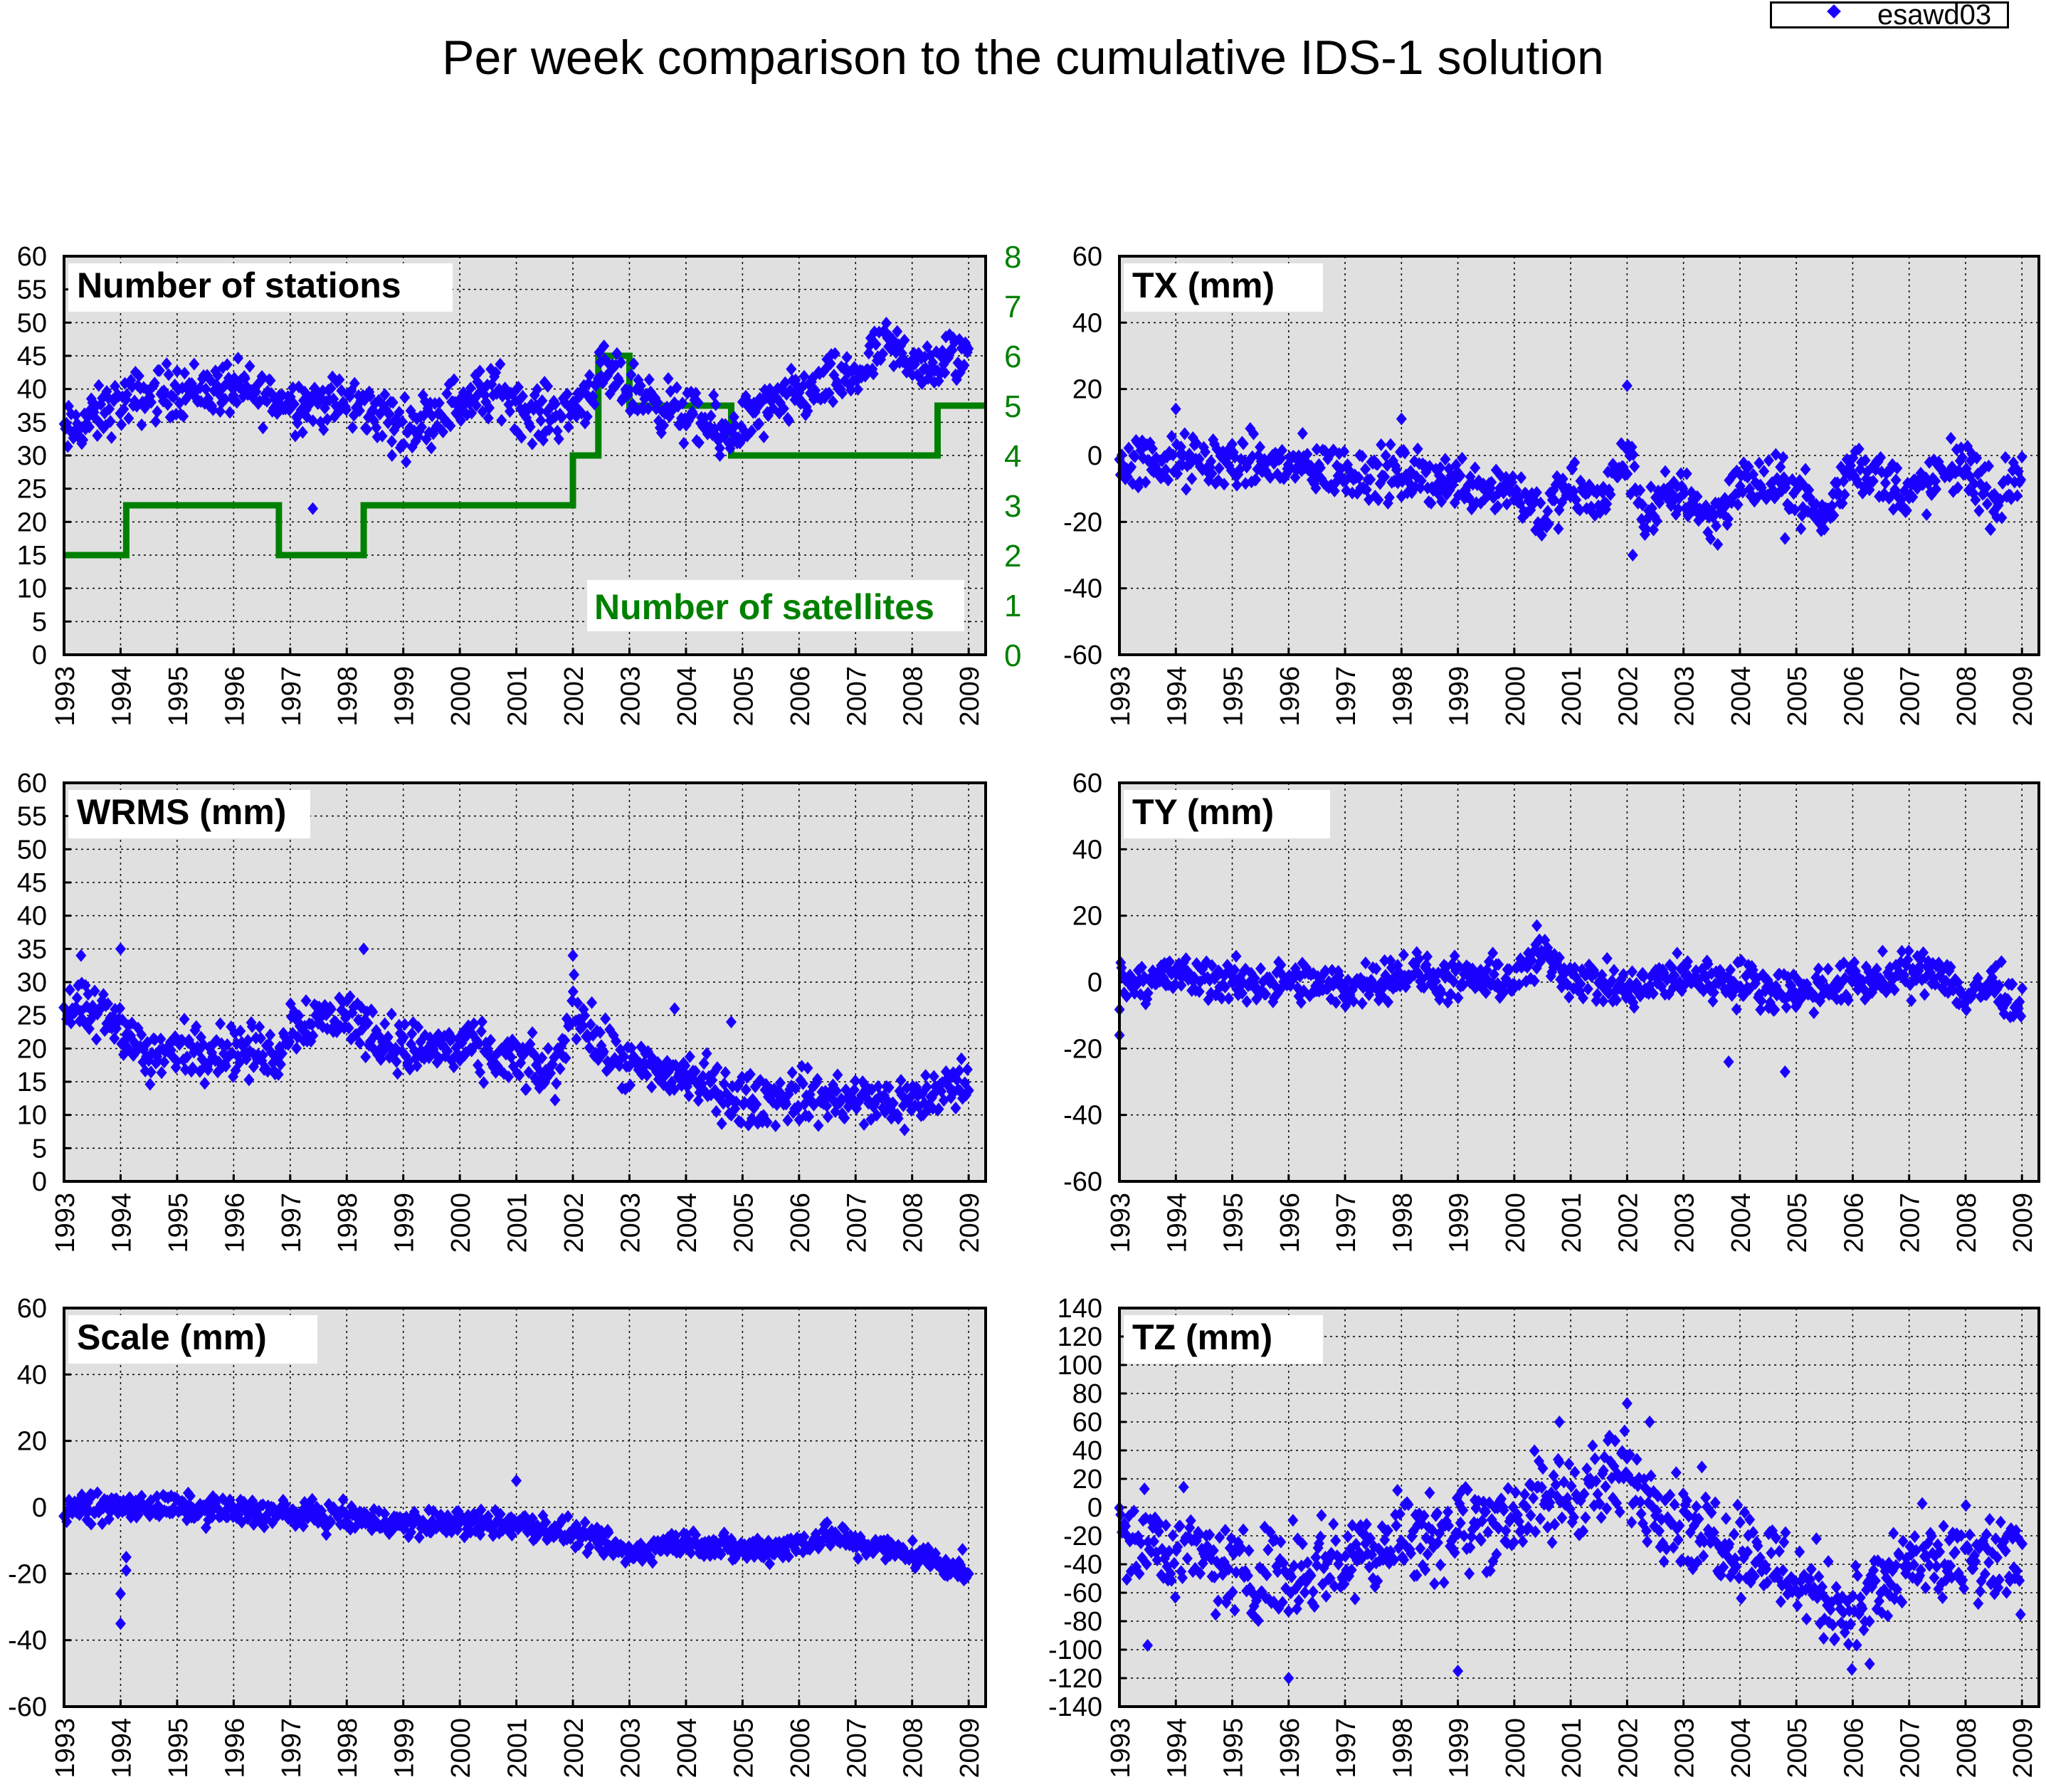 The height and width of the screenshot is (1792, 2046). Describe the element at coordinates (630, 696) in the screenshot. I see `x-tick-label: 2003` at that location.